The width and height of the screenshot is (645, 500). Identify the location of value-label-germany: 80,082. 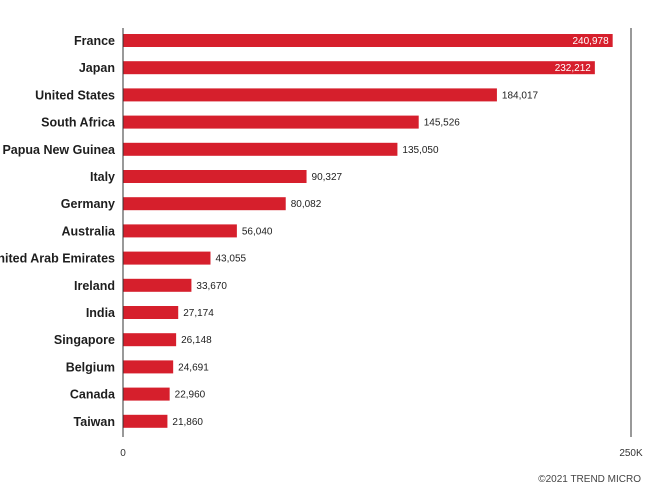
(306, 204).